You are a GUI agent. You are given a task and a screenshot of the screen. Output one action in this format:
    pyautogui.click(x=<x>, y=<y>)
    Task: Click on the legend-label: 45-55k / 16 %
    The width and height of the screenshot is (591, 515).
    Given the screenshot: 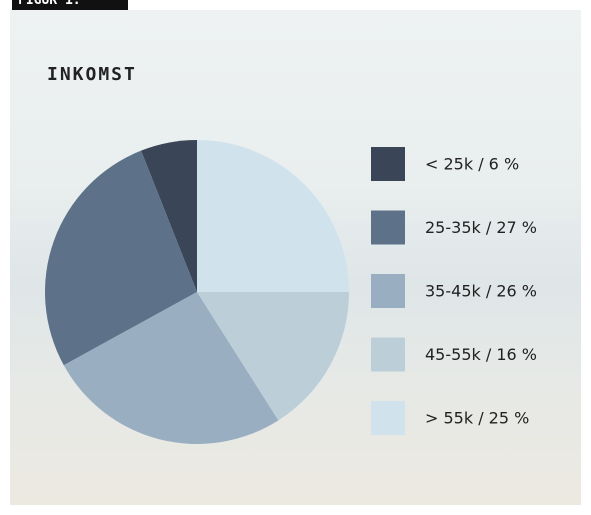 What is the action you would take?
    pyautogui.click(x=481, y=354)
    